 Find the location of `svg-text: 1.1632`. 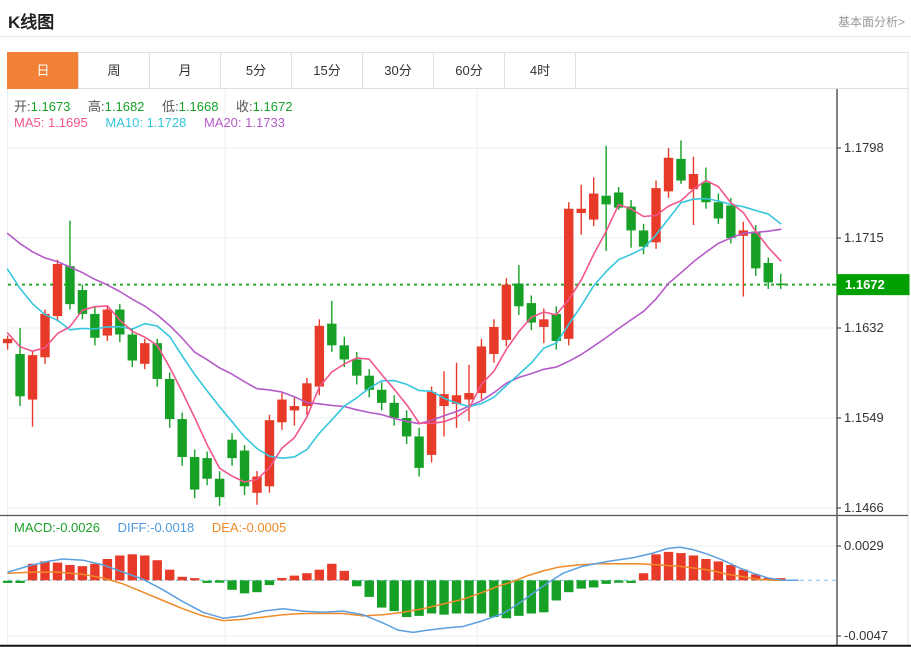

svg-text: 1.1632 is located at coordinates (864, 327).